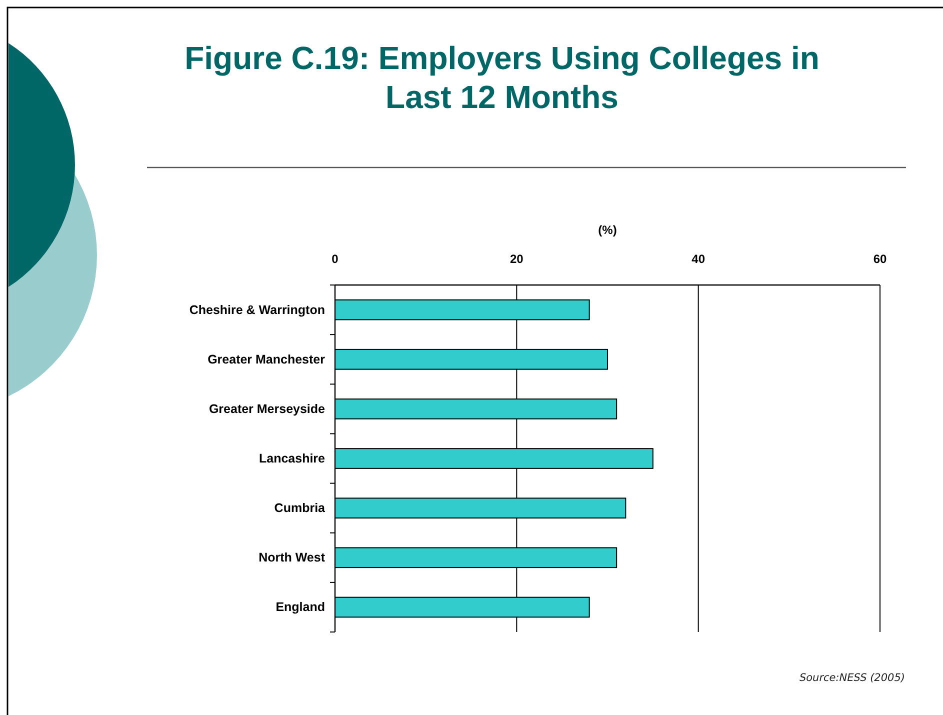 The width and height of the screenshot is (943, 715). I want to click on x-tick-label: 0, so click(335, 259).